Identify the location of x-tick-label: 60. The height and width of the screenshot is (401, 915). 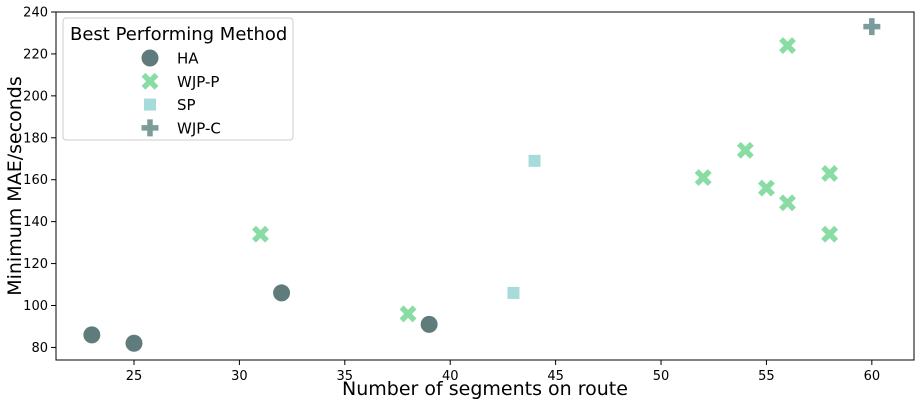
(872, 376).